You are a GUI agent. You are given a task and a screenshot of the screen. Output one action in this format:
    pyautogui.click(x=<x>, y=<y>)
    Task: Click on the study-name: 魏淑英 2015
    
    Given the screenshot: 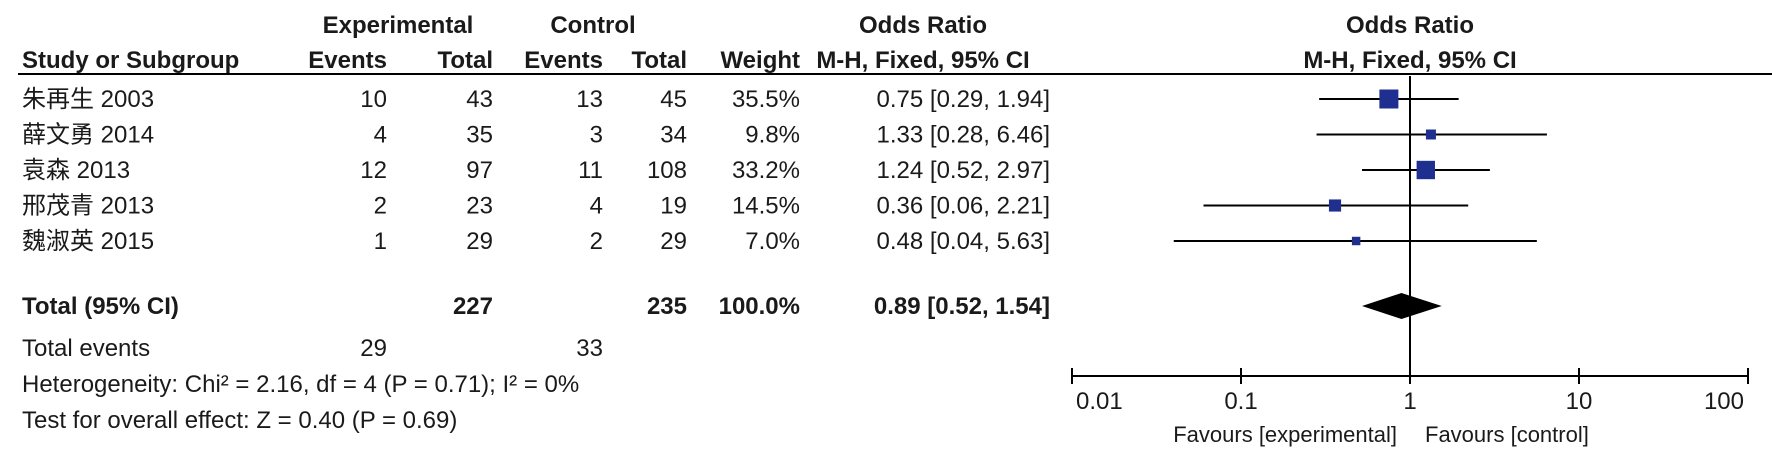 What is the action you would take?
    pyautogui.click(x=88, y=241)
    